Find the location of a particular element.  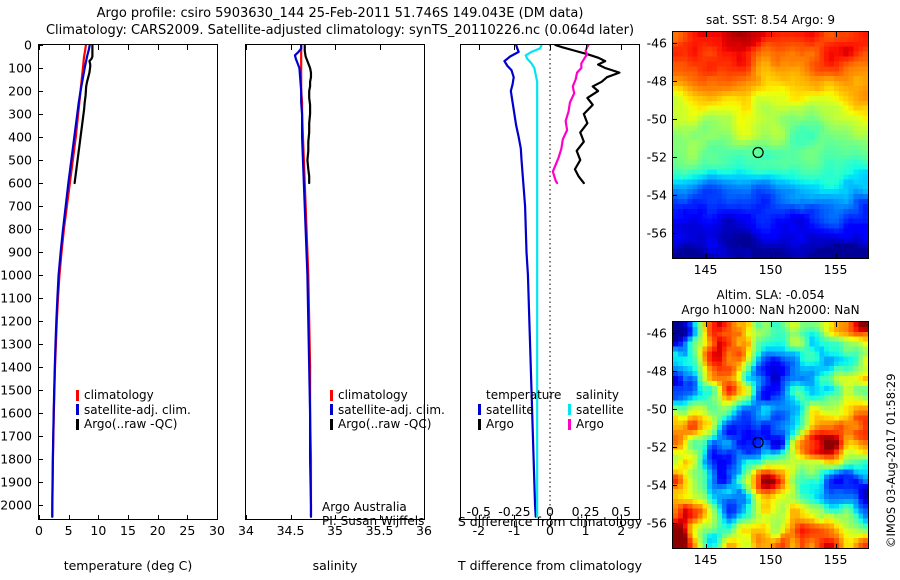

sst-lat-label--56: -56 is located at coordinates (656, 233).